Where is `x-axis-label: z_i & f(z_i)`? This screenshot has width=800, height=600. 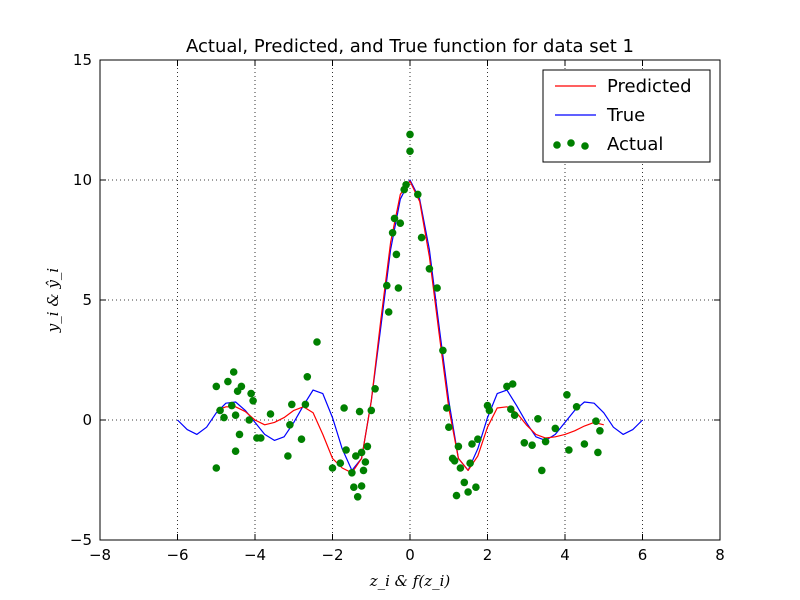
x-axis-label: z_i & f(z_i) is located at coordinates (410, 581).